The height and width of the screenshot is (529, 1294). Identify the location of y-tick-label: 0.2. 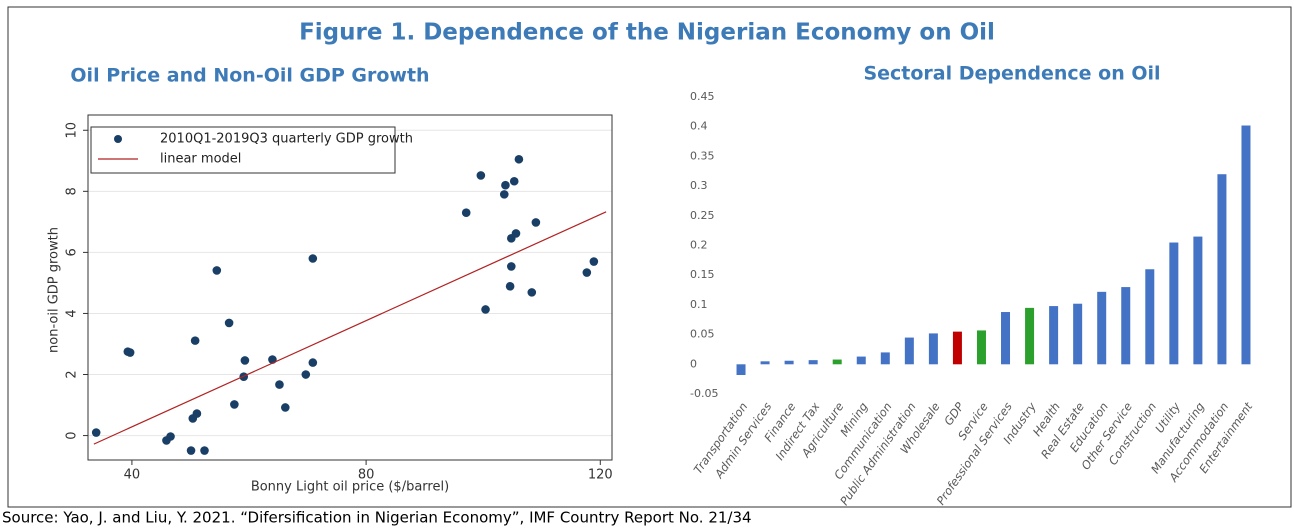
(699, 245).